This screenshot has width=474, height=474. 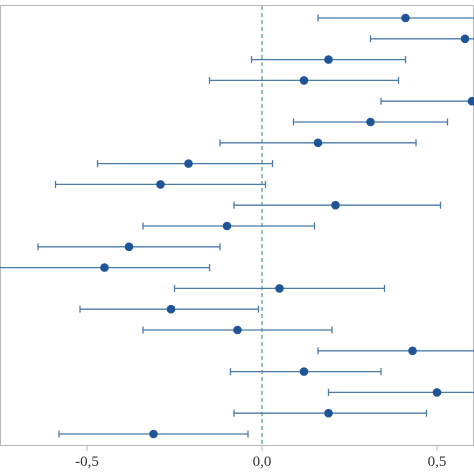 I want to click on x-tick-label: -0,5, so click(x=87, y=462).